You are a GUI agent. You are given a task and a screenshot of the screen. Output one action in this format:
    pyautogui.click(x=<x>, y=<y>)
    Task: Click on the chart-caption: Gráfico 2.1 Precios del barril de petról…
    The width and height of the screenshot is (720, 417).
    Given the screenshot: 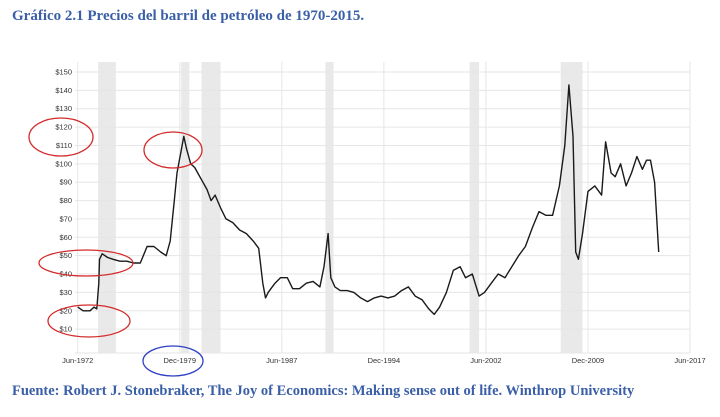 What is the action you would take?
    pyautogui.click(x=188, y=16)
    